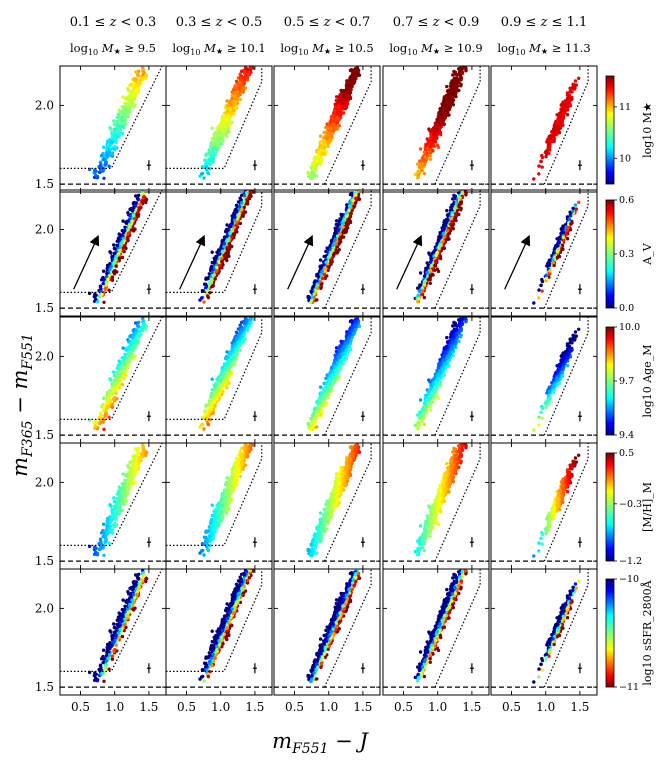 The height and width of the screenshot is (765, 667). What do you see at coordinates (436, 129) in the screenshot?
I see `scatter-panel` at bounding box center [436, 129].